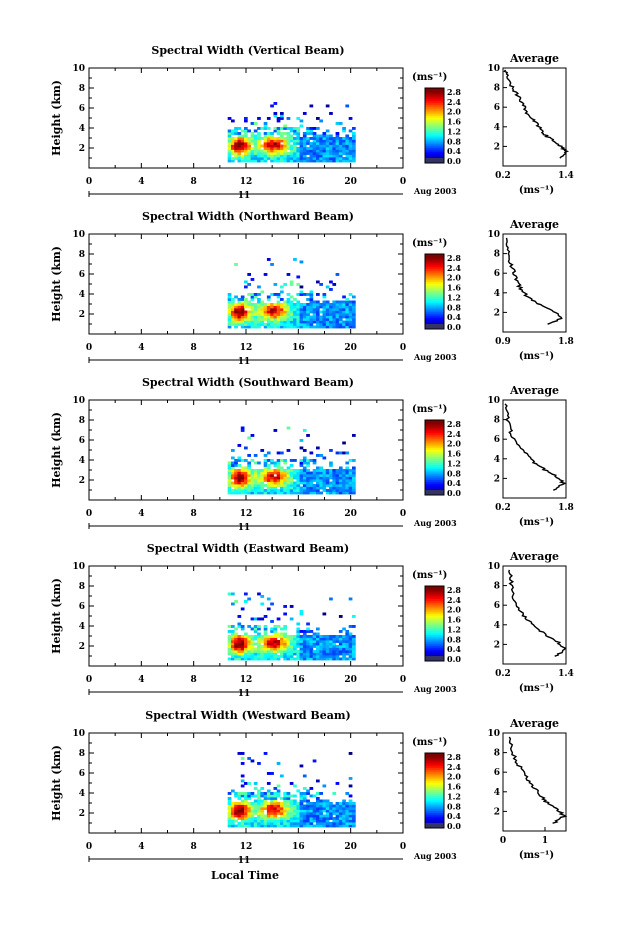 This screenshot has width=624, height=929. I want to click on colorbar-label: 0.8, so click(454, 639).